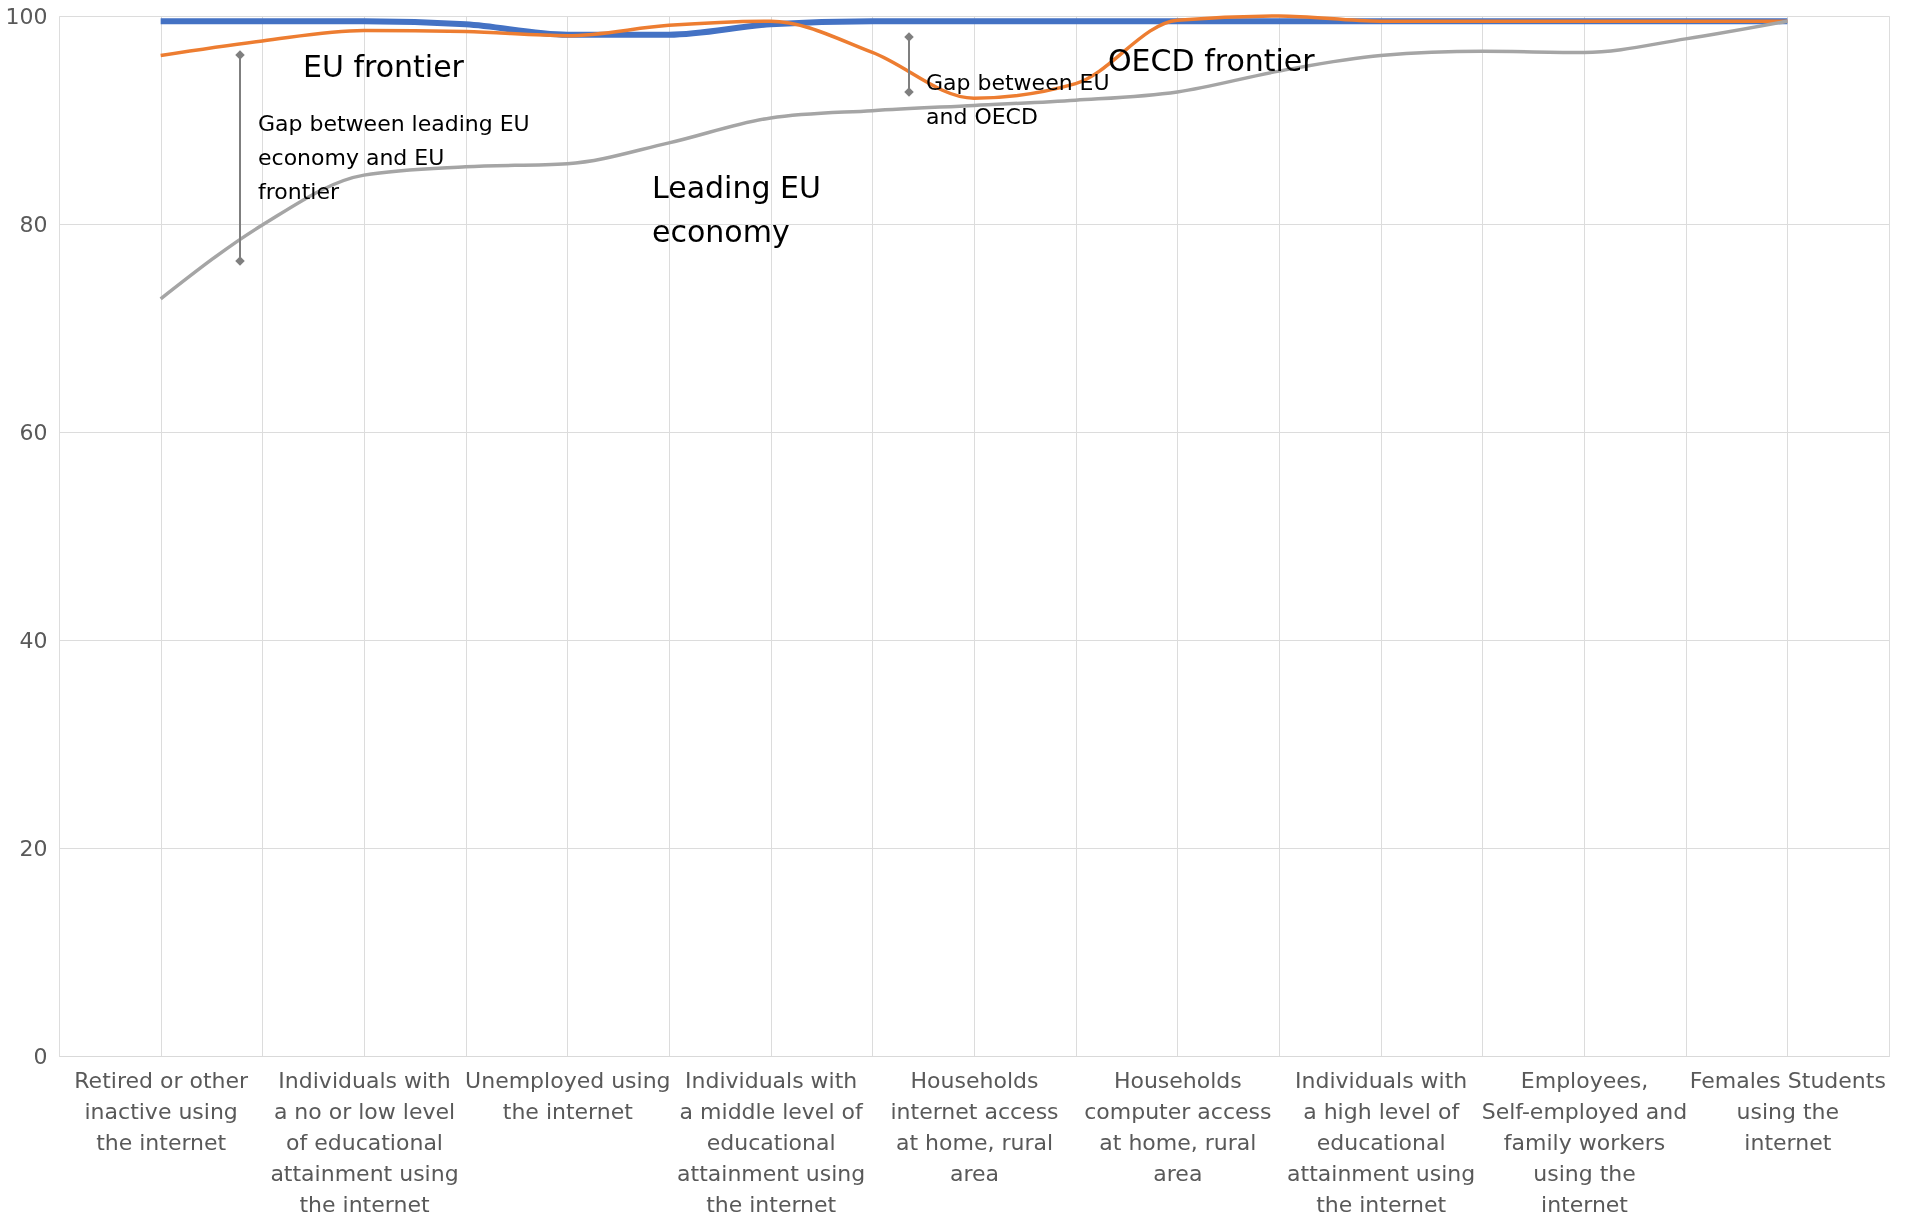  Describe the element at coordinates (33, 640) in the screenshot. I see `y-tick-label: 40` at that location.